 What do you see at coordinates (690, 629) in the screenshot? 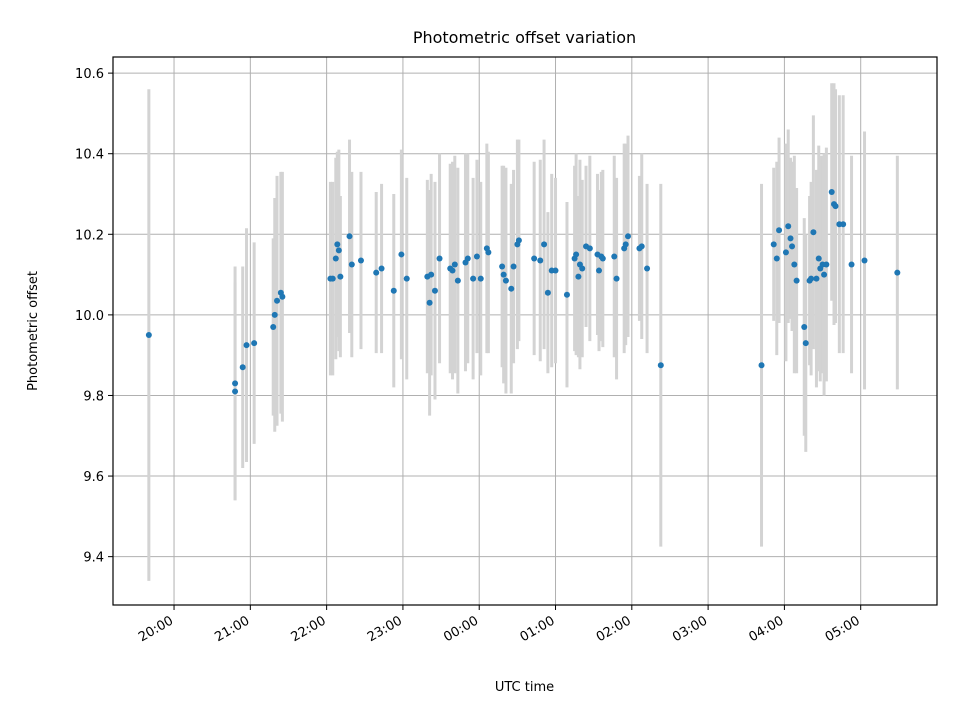
I see `x-tick-label: 03:00` at bounding box center [690, 629].